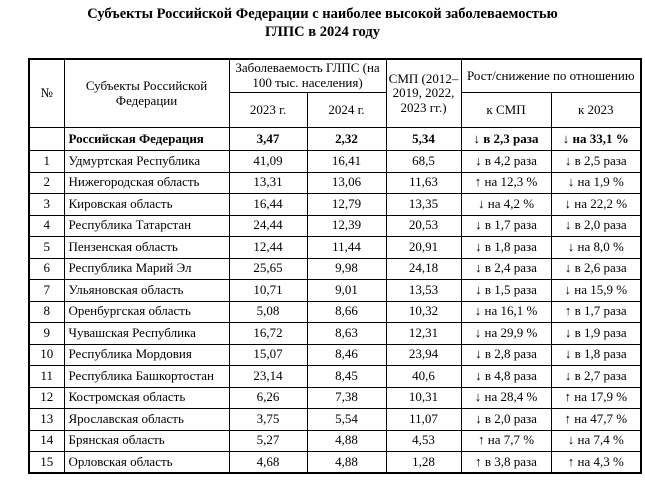 The height and width of the screenshot is (488, 645). Describe the element at coordinates (146, 440) in the screenshot. I see `cell-subject: Брянская область` at that location.